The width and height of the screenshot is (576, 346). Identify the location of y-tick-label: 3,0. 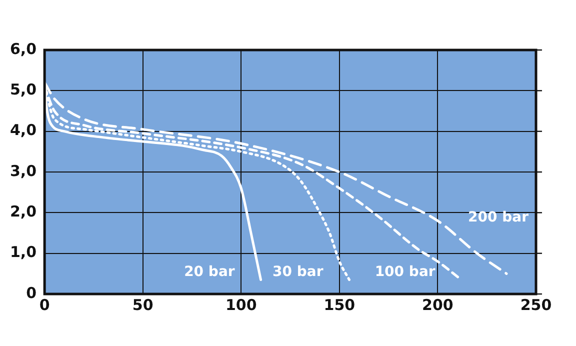
(23, 171).